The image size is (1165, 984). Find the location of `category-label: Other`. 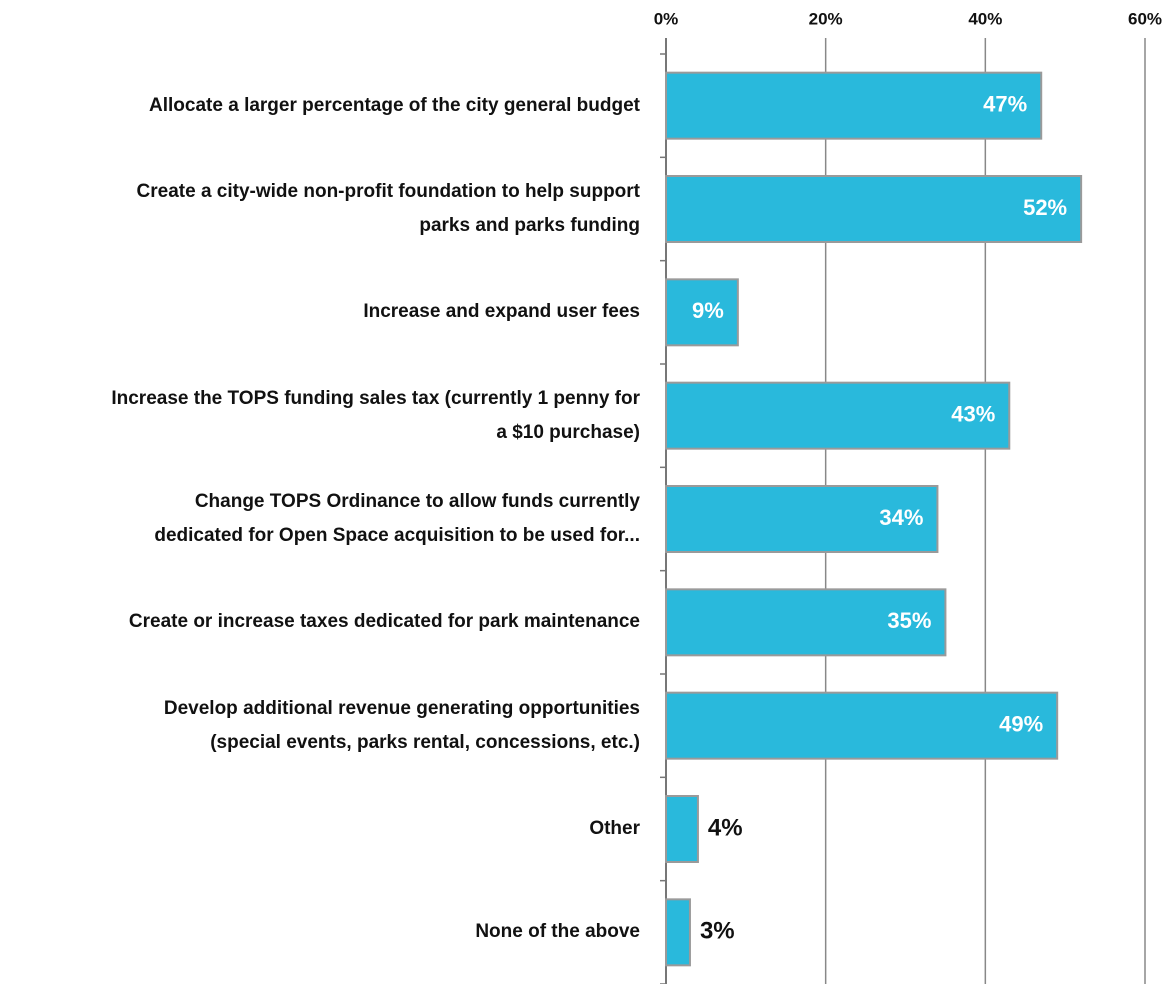

category-label: Other is located at coordinates (614, 828).